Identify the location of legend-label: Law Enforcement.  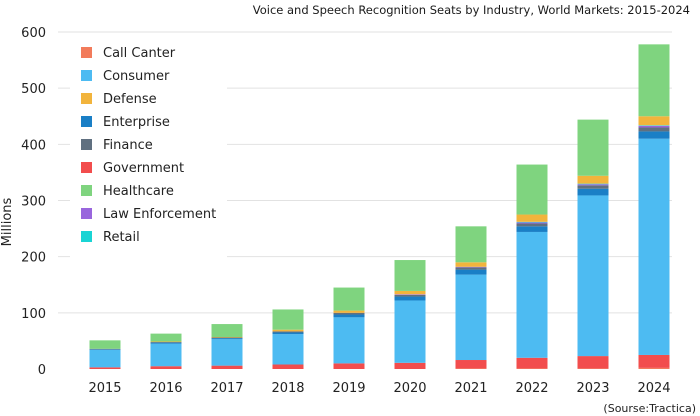
(159, 214).